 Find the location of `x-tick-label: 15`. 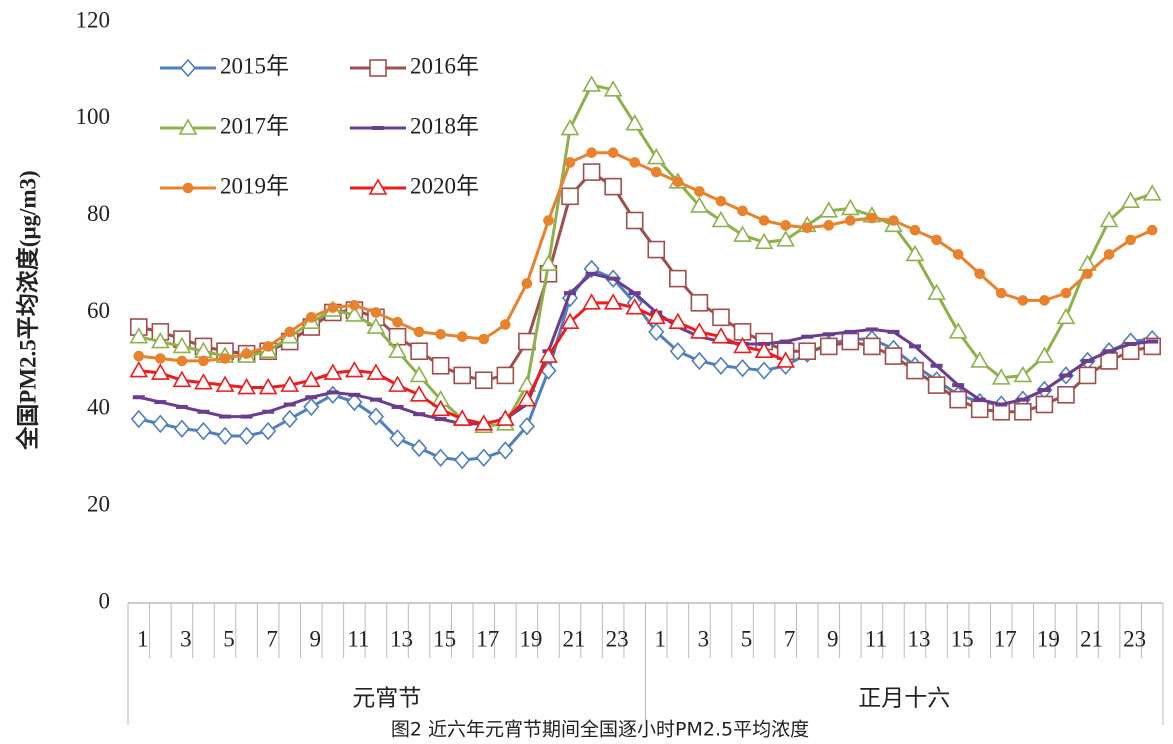

x-tick-label: 15 is located at coordinates (444, 638).